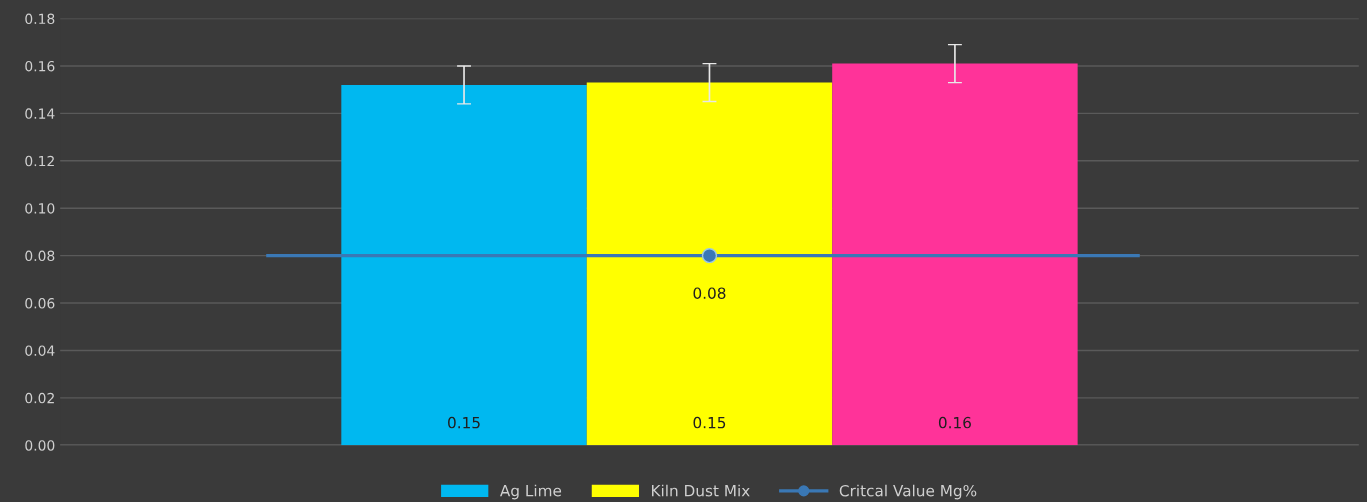  I want to click on y-tick-label: 0.02, so click(39, 398).